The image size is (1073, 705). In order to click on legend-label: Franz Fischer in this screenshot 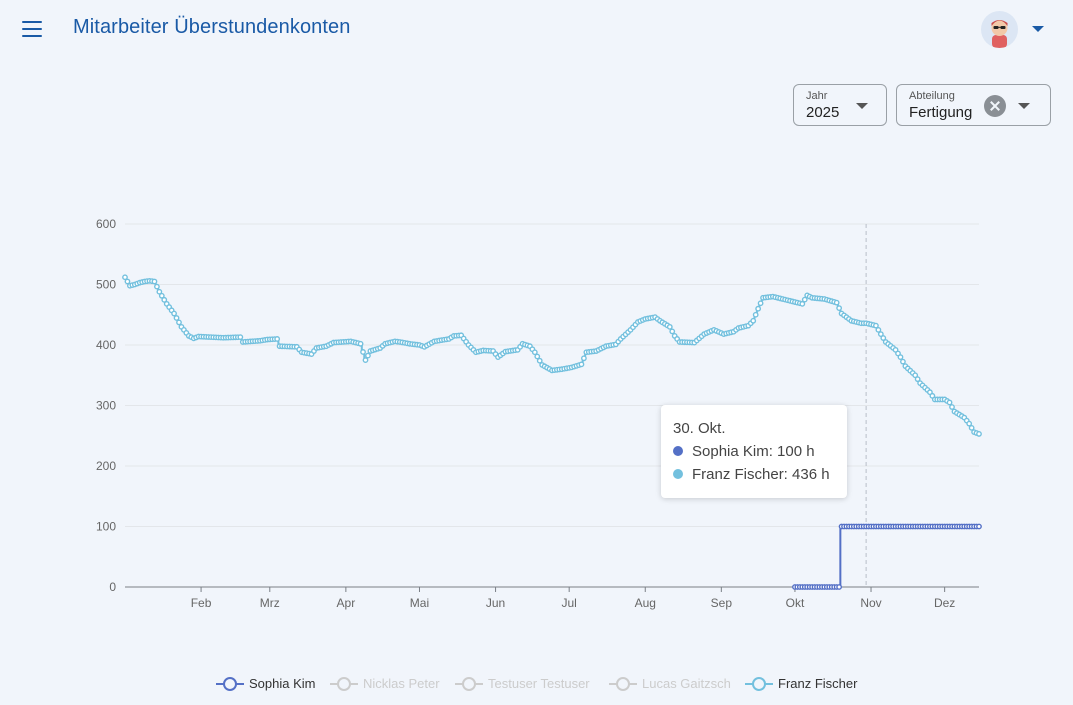, I will do `click(818, 683)`.